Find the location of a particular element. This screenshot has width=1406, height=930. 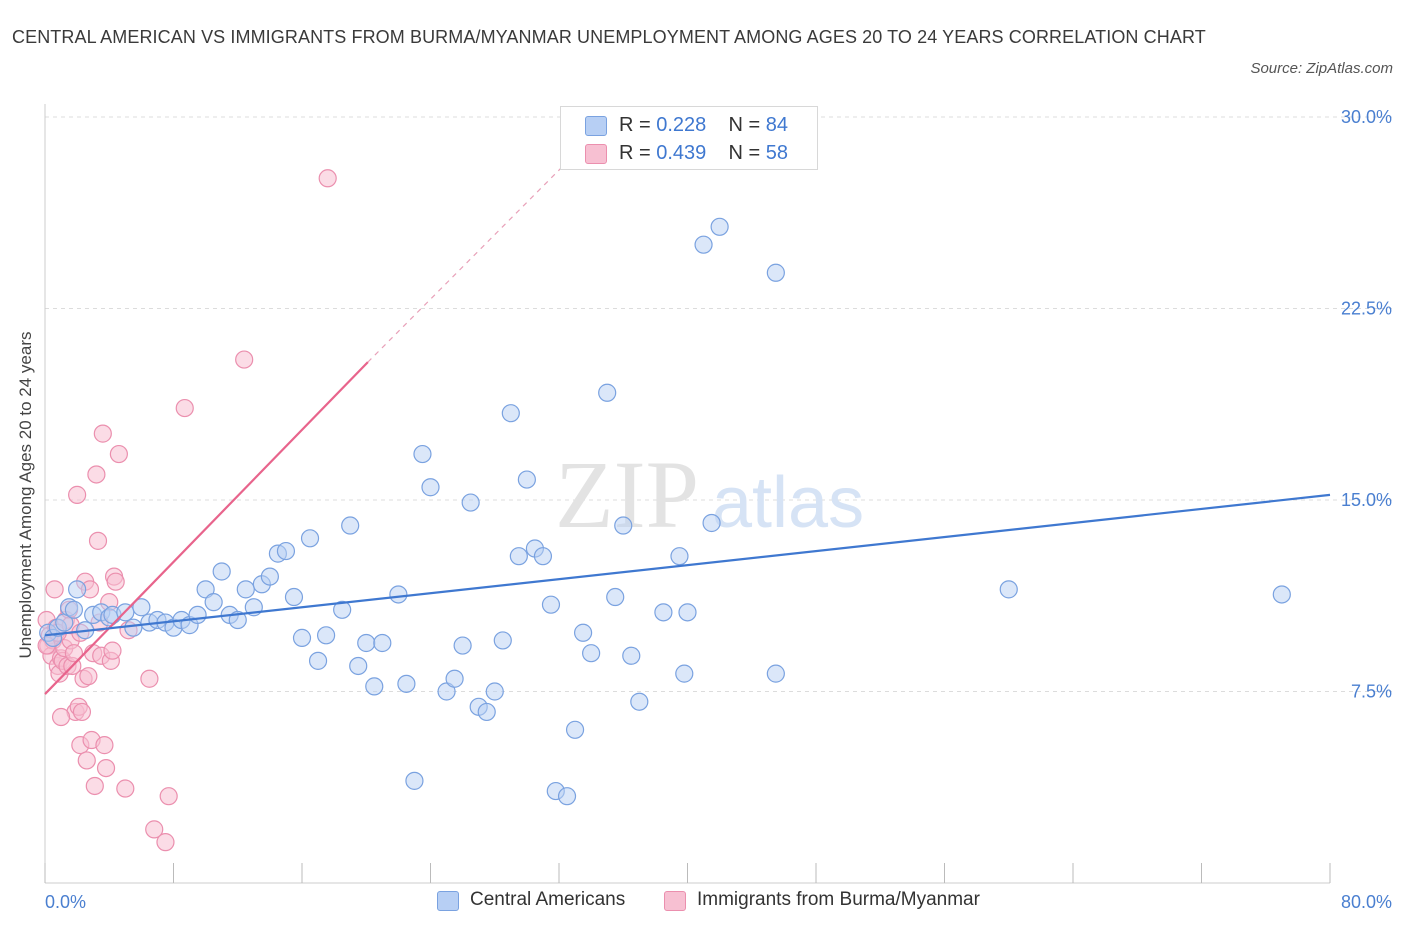

y-tick-label: 30.0% is located at coordinates (1366, 117).